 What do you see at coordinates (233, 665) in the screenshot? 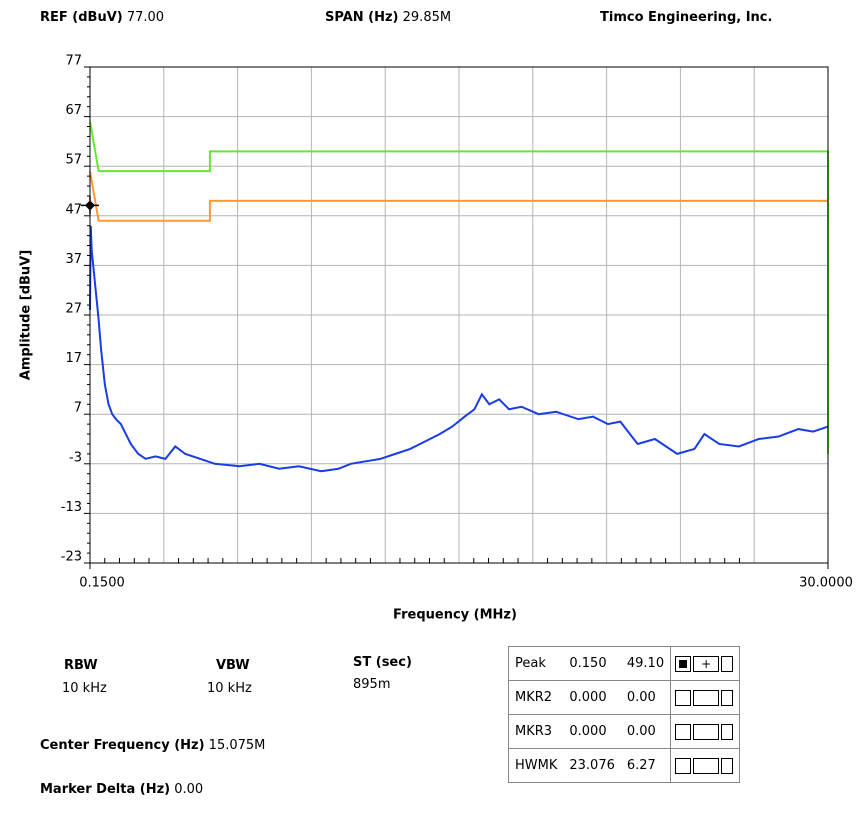
I see `vbw-label: VBW` at bounding box center [233, 665].